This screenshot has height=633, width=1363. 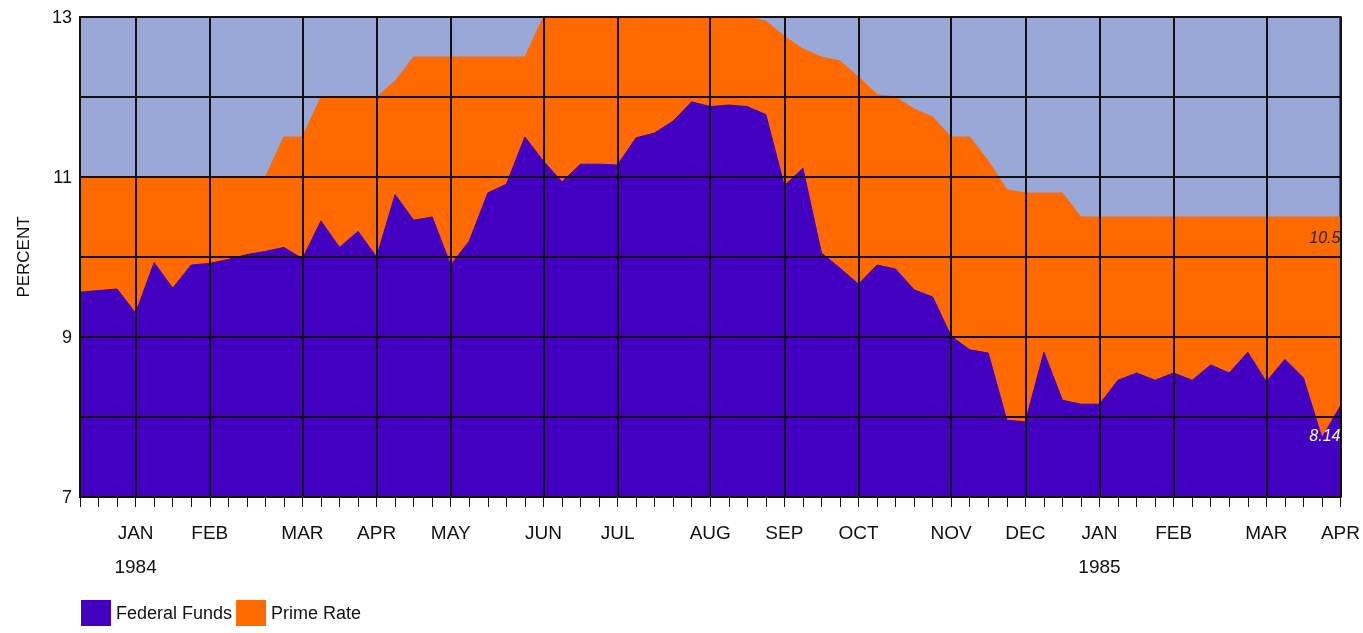 What do you see at coordinates (62, 177) in the screenshot?
I see `y-tick-label: 11` at bounding box center [62, 177].